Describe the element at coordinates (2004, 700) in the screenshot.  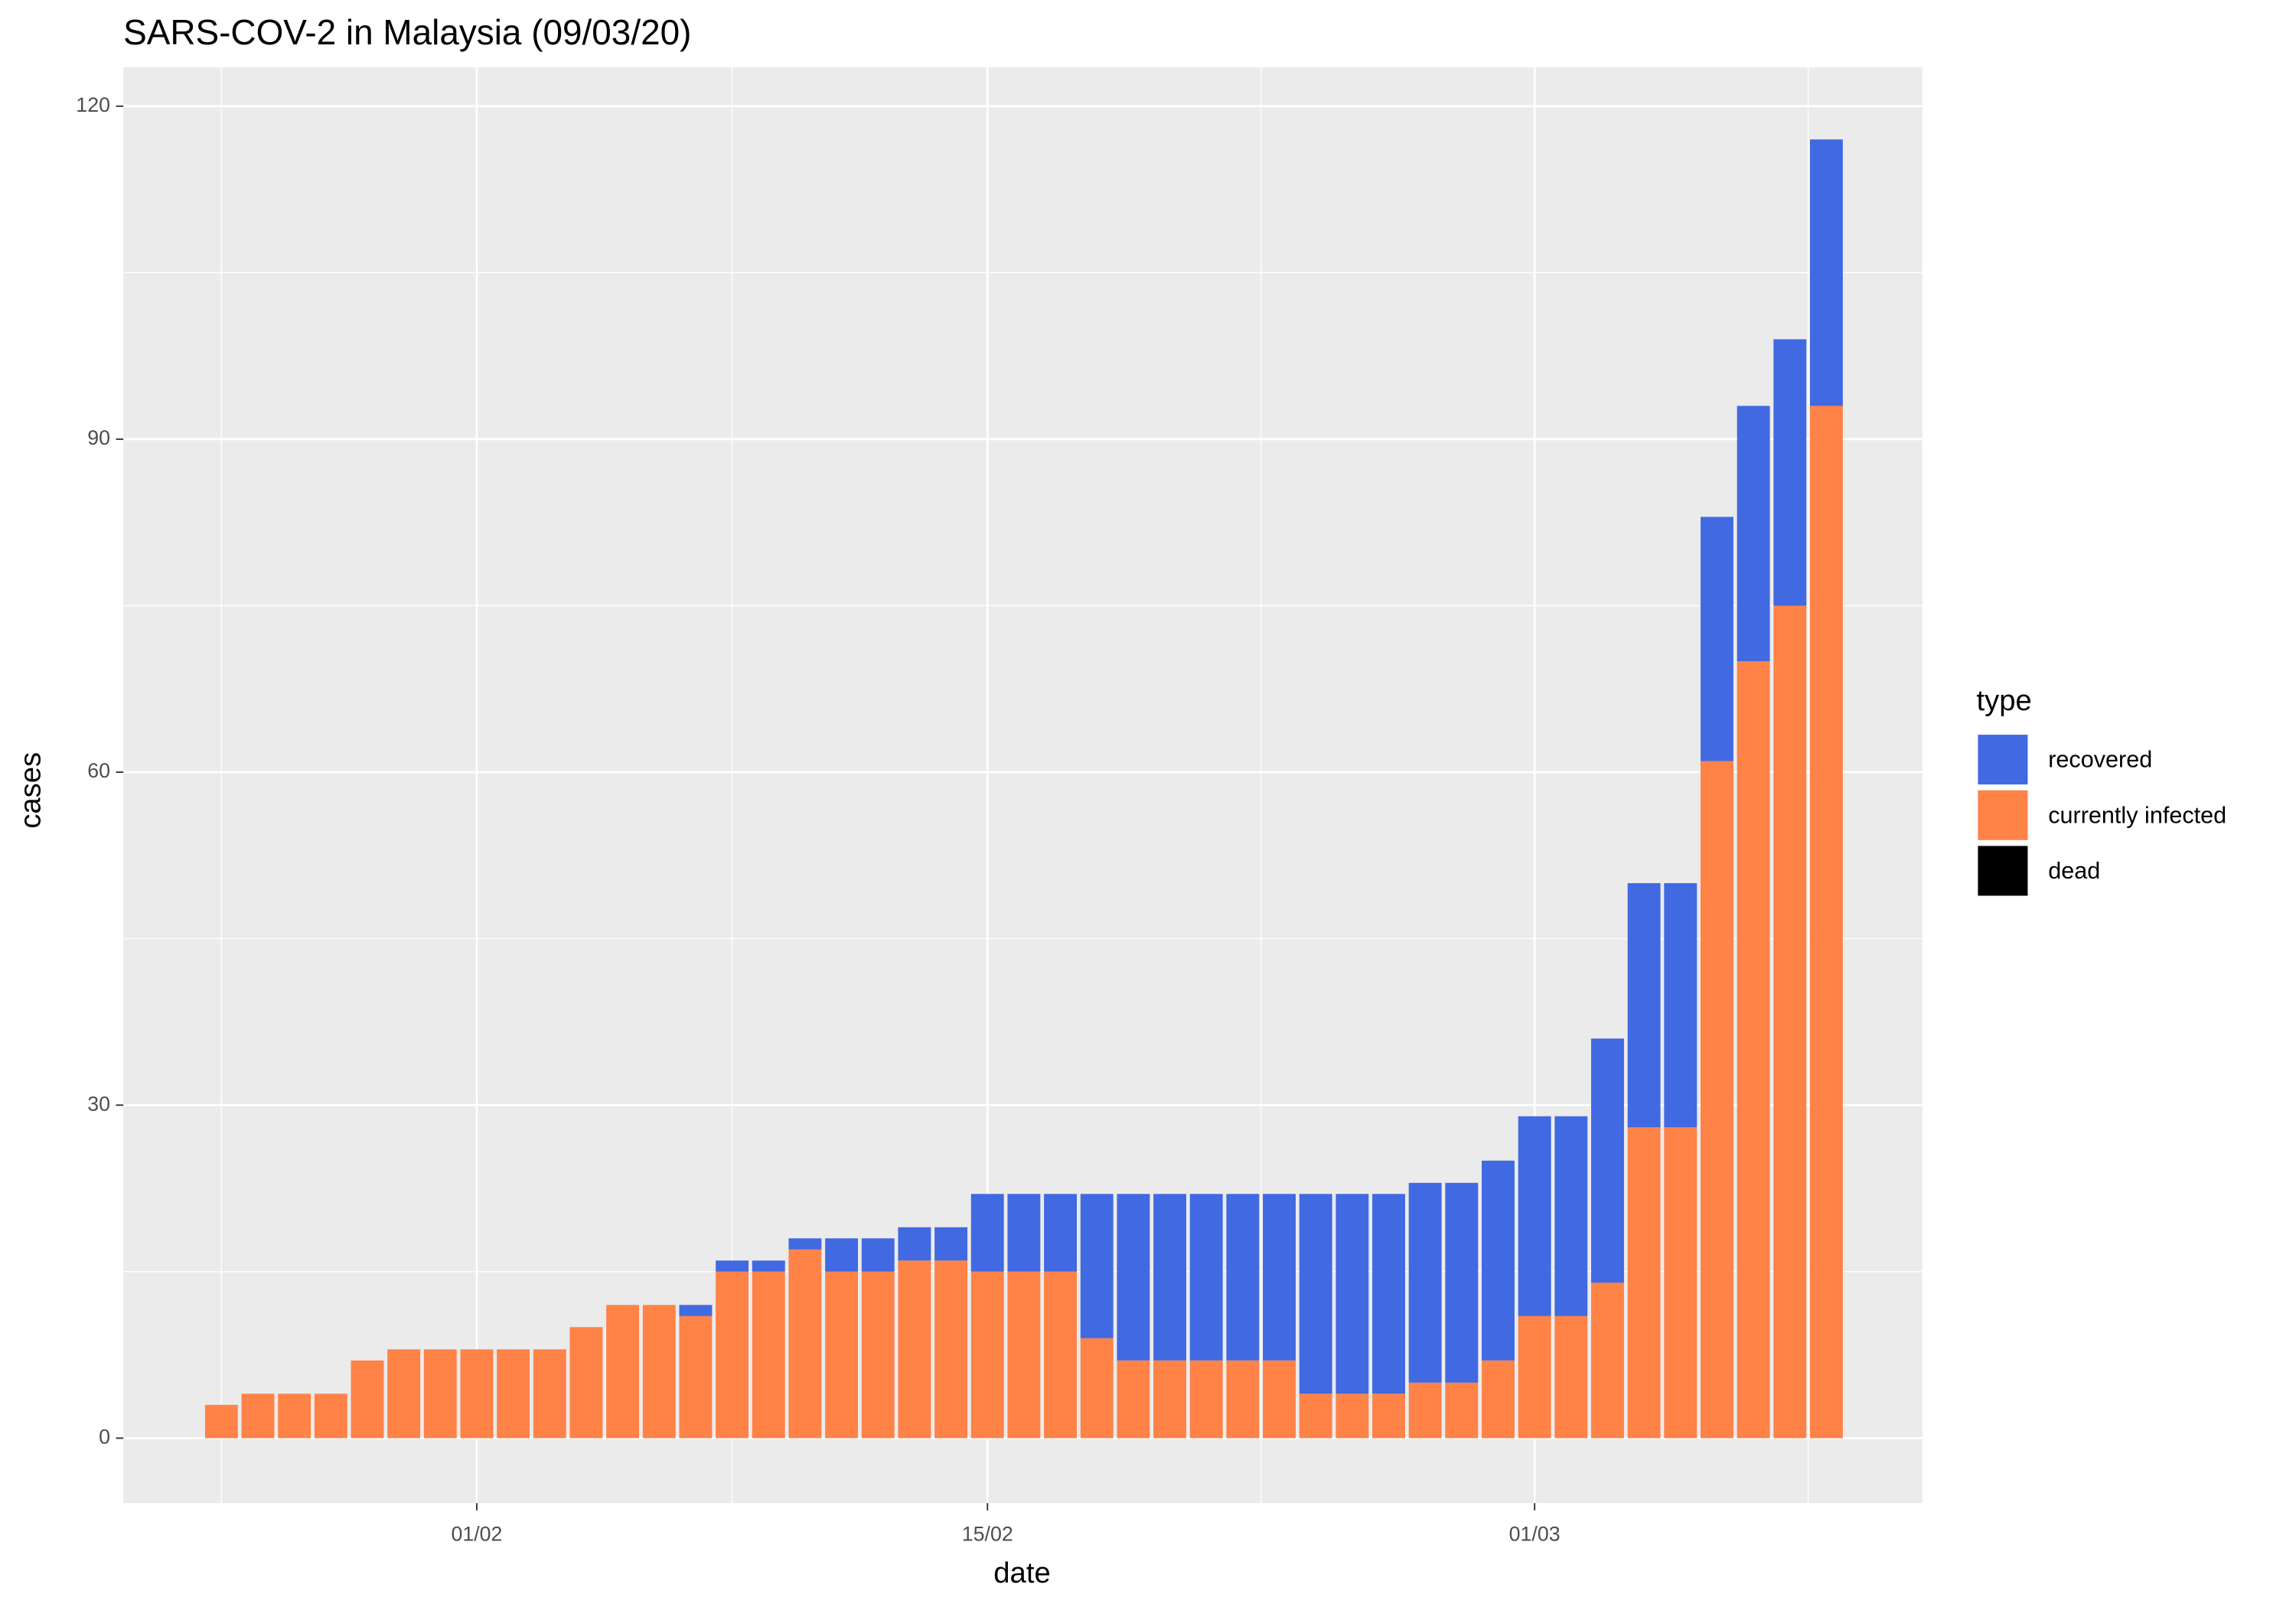
I see `legend-title: type` at that location.